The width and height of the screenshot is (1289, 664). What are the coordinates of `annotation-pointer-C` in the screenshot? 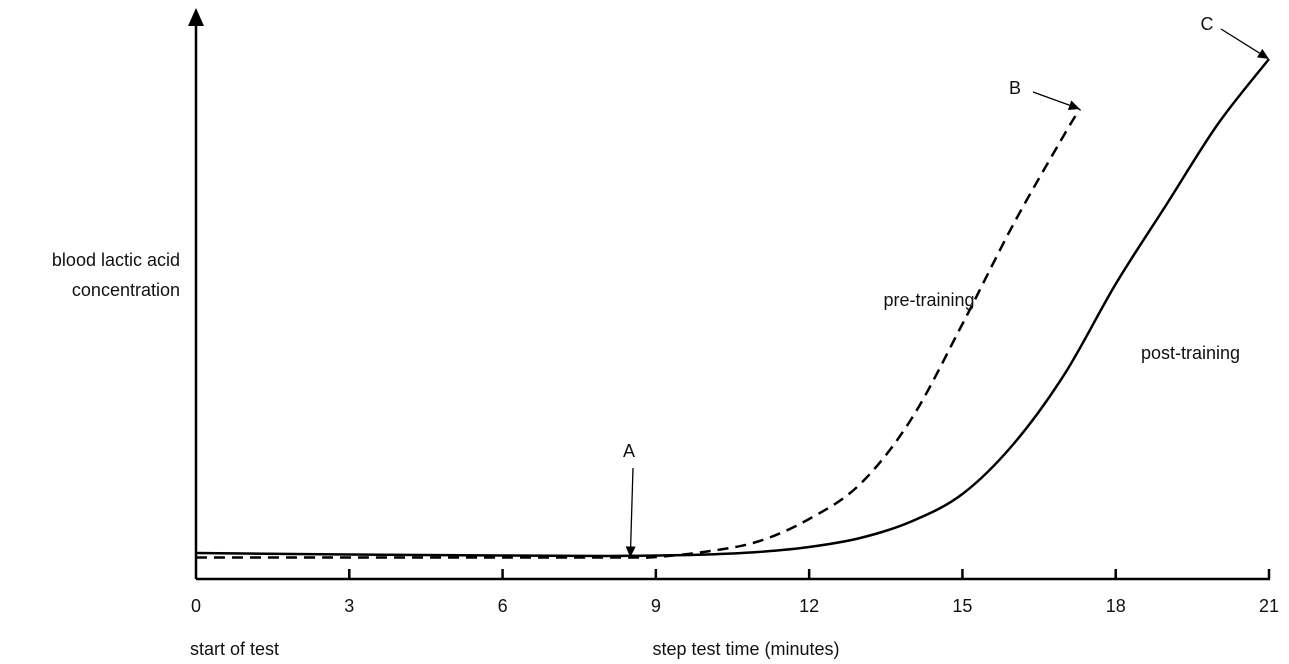 It's located at (1240, 41).